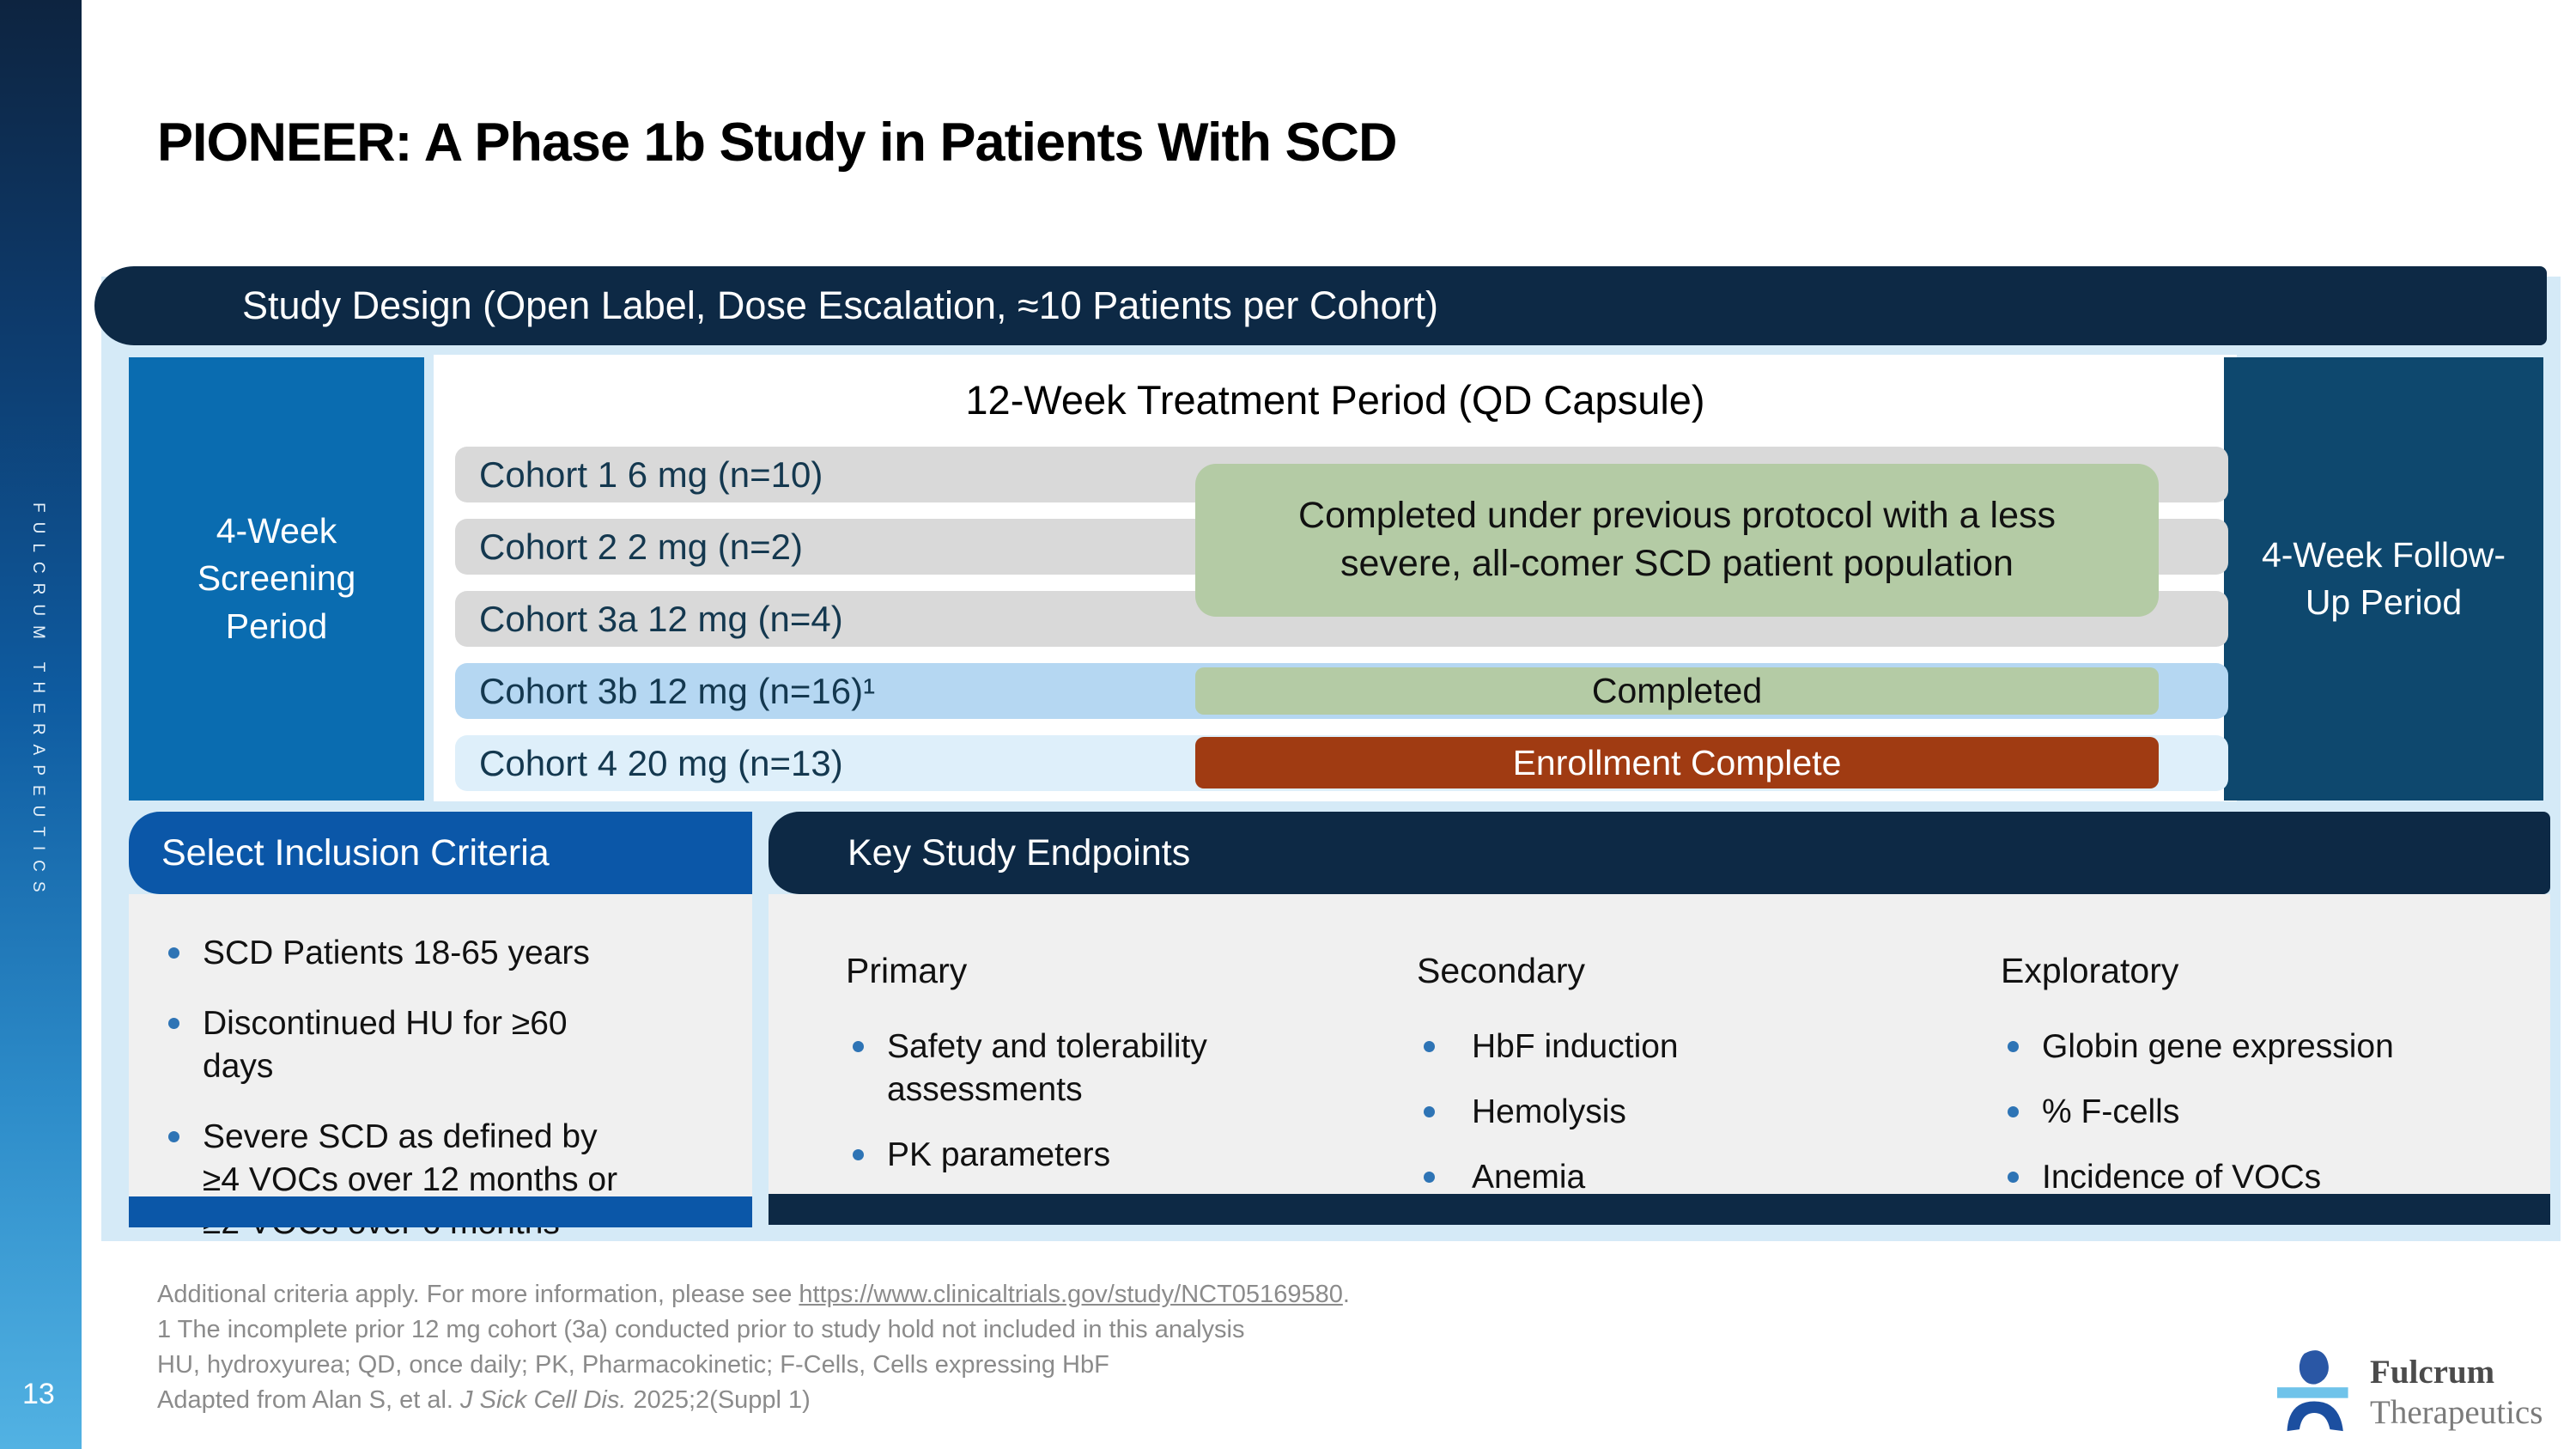 The height and width of the screenshot is (1449, 2576). I want to click on cohort-label: Cohort 3a 12 mg (n=4), so click(661, 618).